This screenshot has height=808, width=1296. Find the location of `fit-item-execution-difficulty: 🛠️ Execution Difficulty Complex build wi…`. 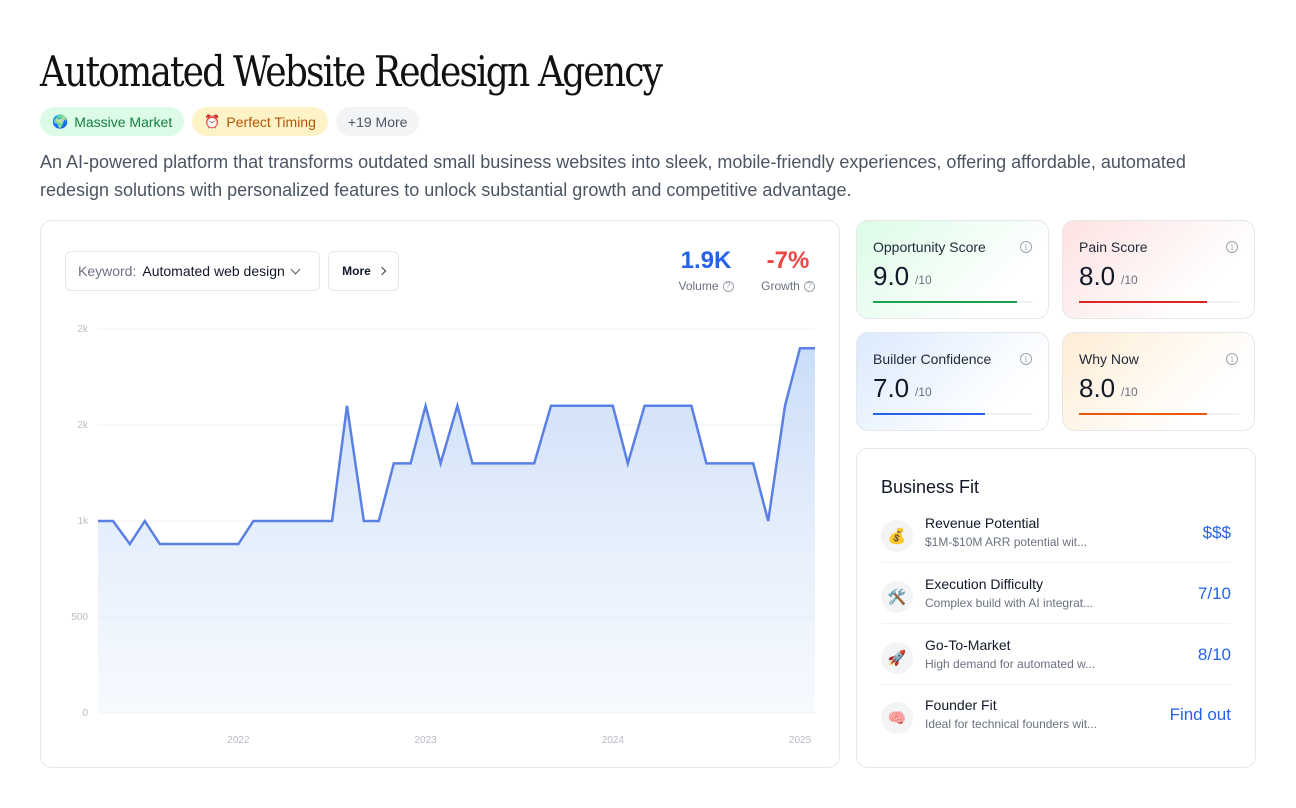

fit-item-execution-difficulty: 🛠️ Execution Difficulty Complex build wi… is located at coordinates (1056, 601).